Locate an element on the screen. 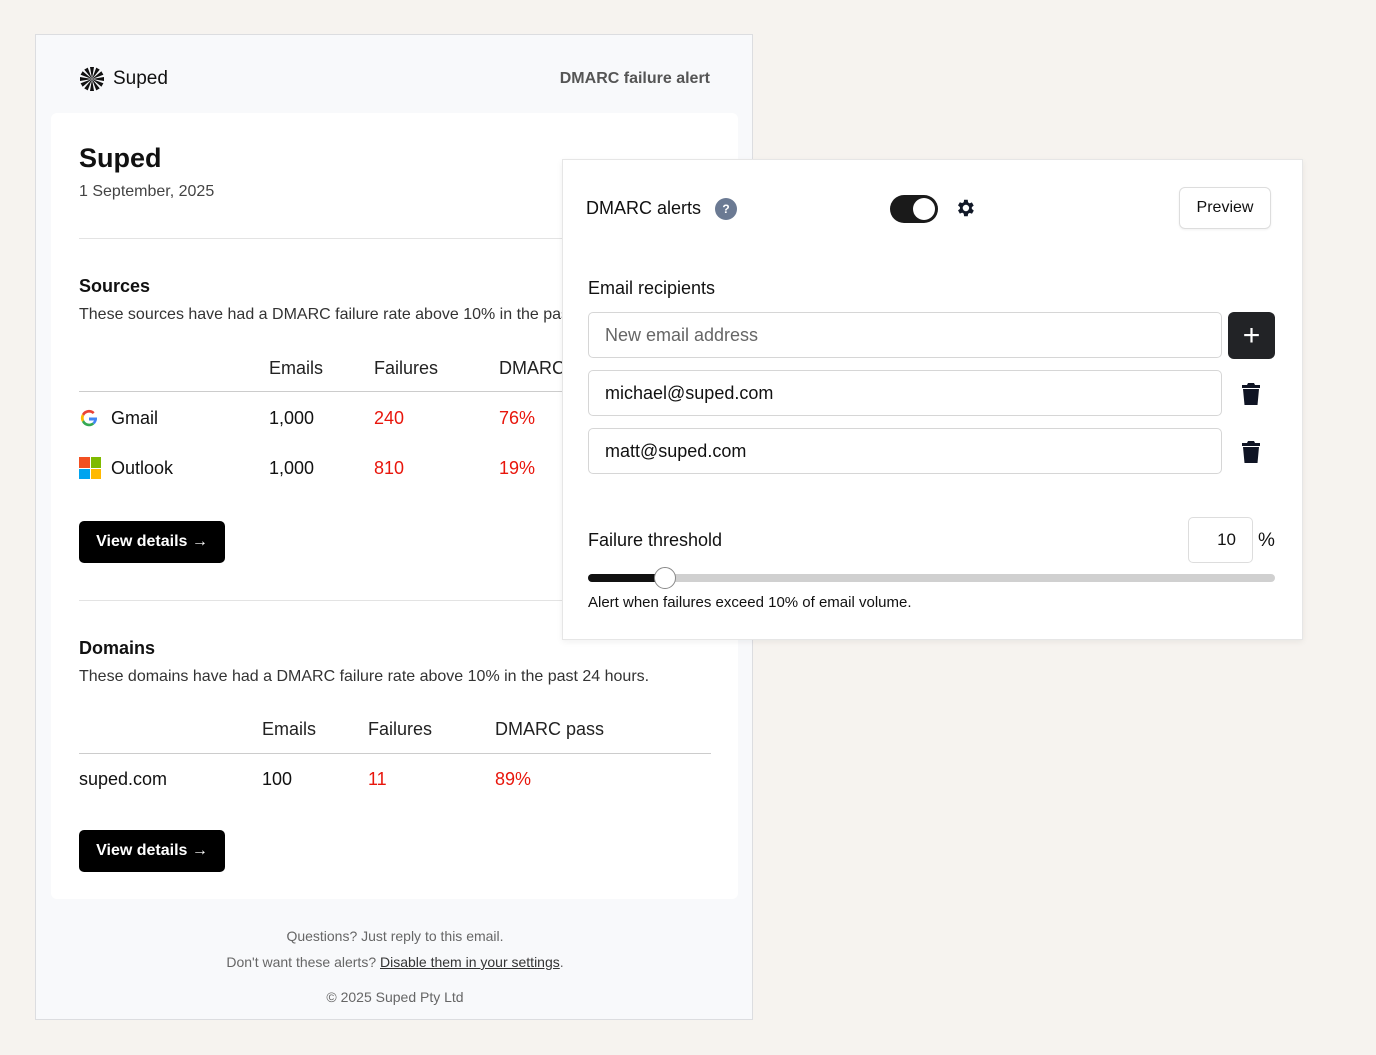 Image resolution: width=1376 pixels, height=1055 pixels. recipients-label: Email recipients is located at coordinates (652, 288).